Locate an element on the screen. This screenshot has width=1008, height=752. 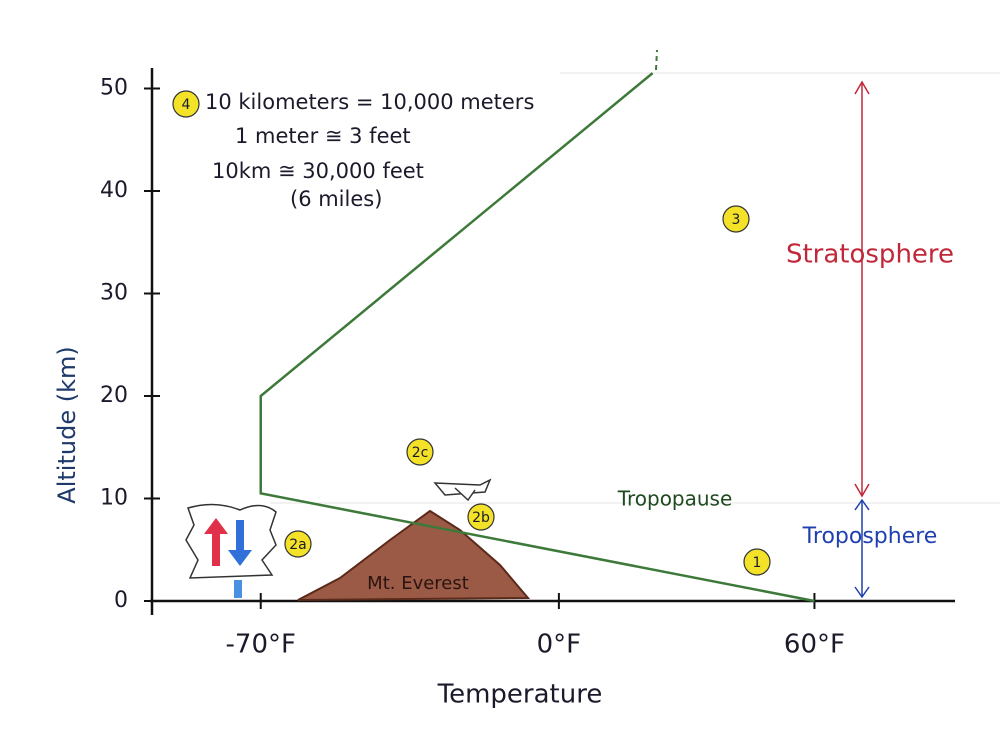
region-label: Tropopause is located at coordinates (675, 499).